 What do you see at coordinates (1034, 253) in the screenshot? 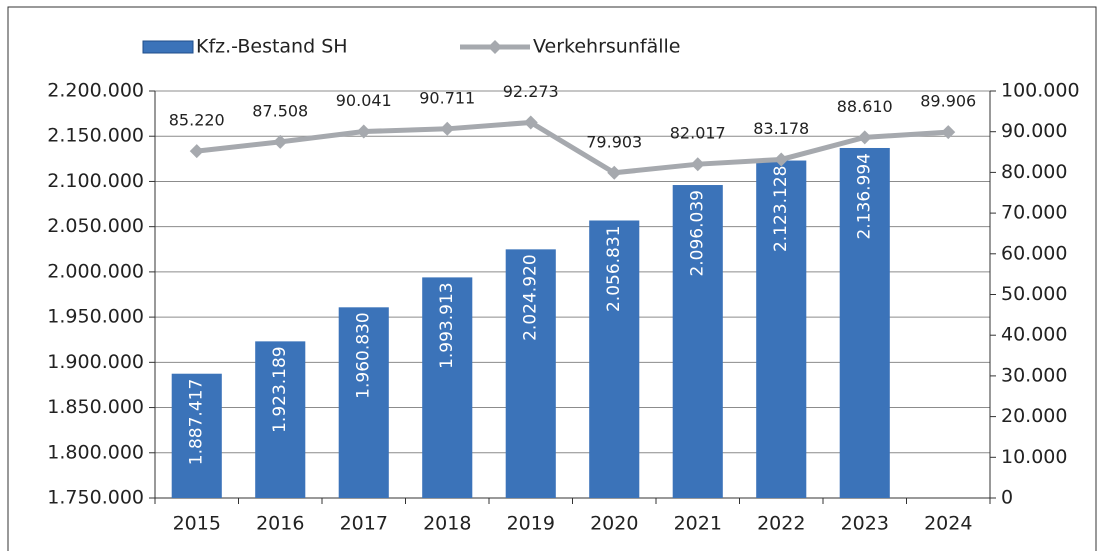
I see `y2-tick-label: 60.000` at bounding box center [1034, 253].